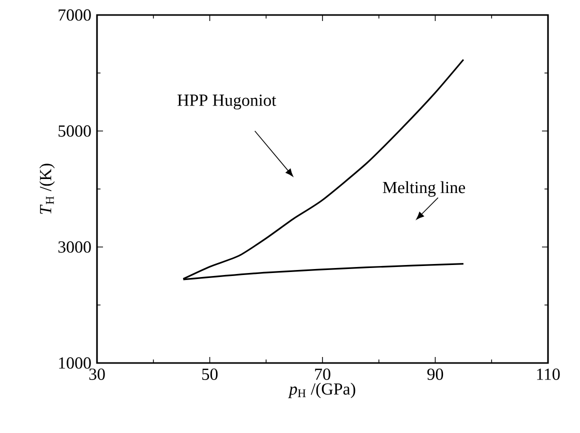 Image resolution: width=580 pixels, height=433 pixels. What do you see at coordinates (75, 363) in the screenshot?
I see `y-tick-label: 1000` at bounding box center [75, 363].